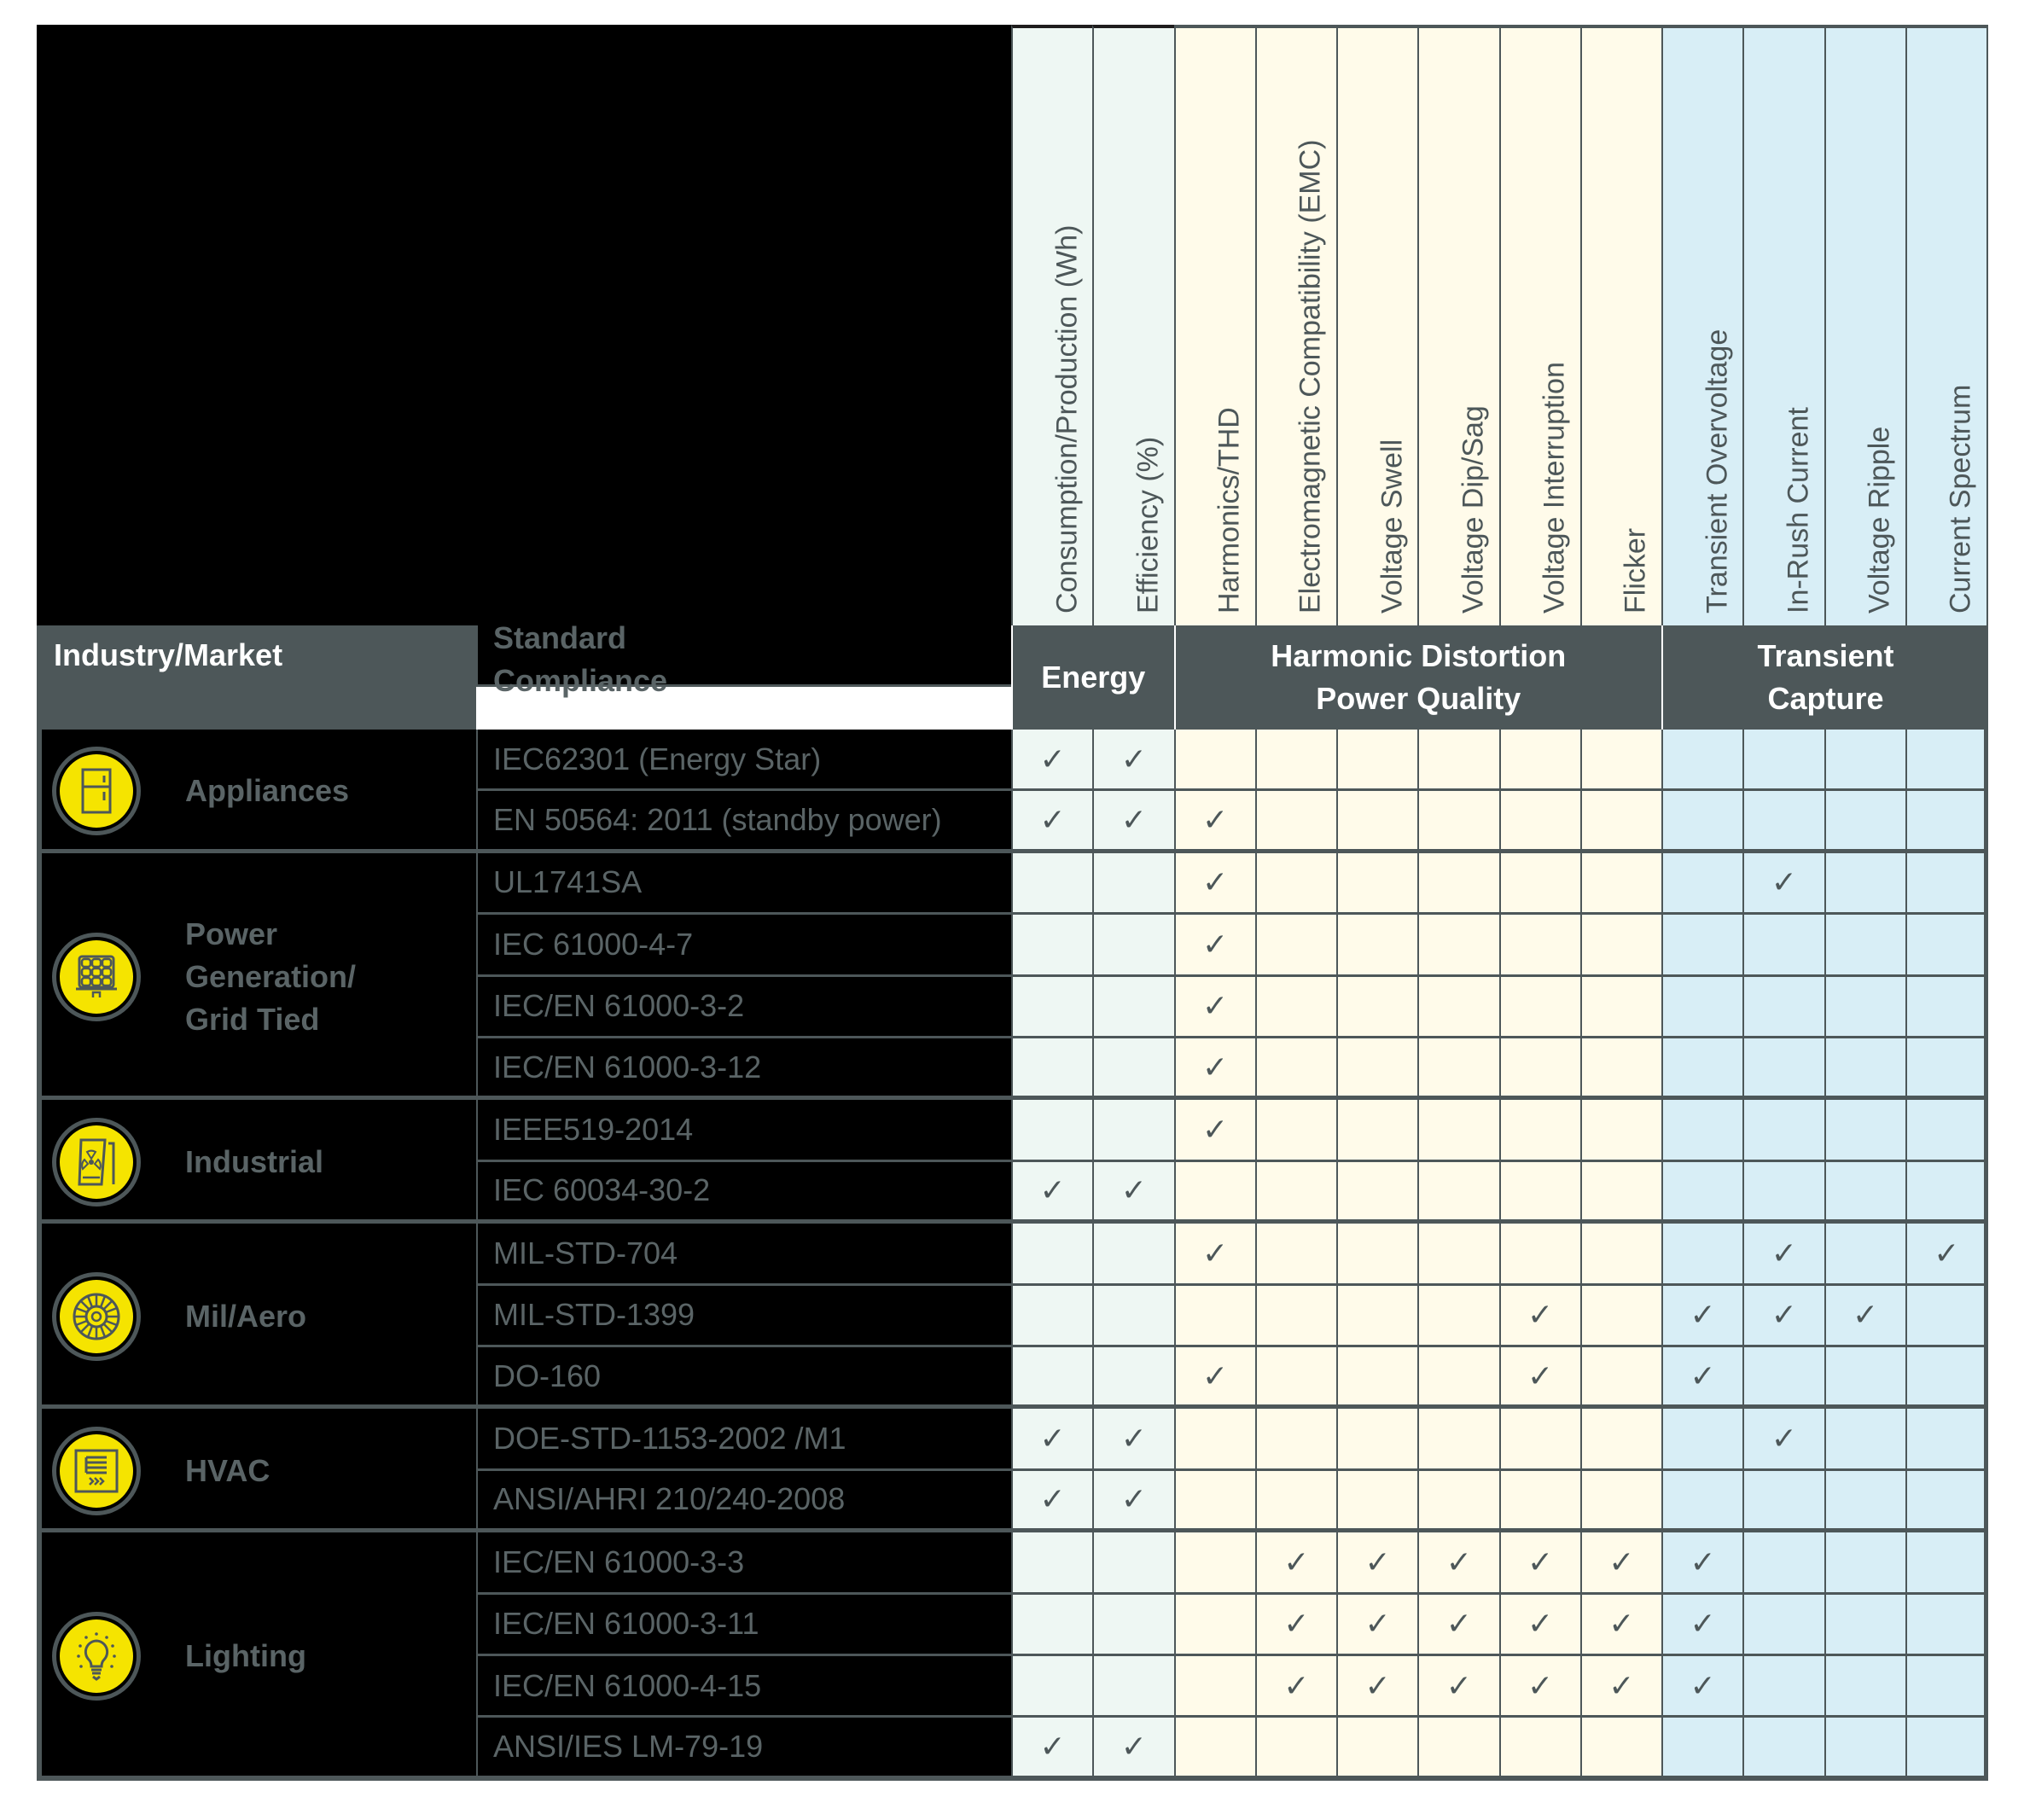 This screenshot has height=1820, width=2030. Describe the element at coordinates (256, 976) in the screenshot. I see `industry-cell: Power Generation/Grid Tied` at that location.